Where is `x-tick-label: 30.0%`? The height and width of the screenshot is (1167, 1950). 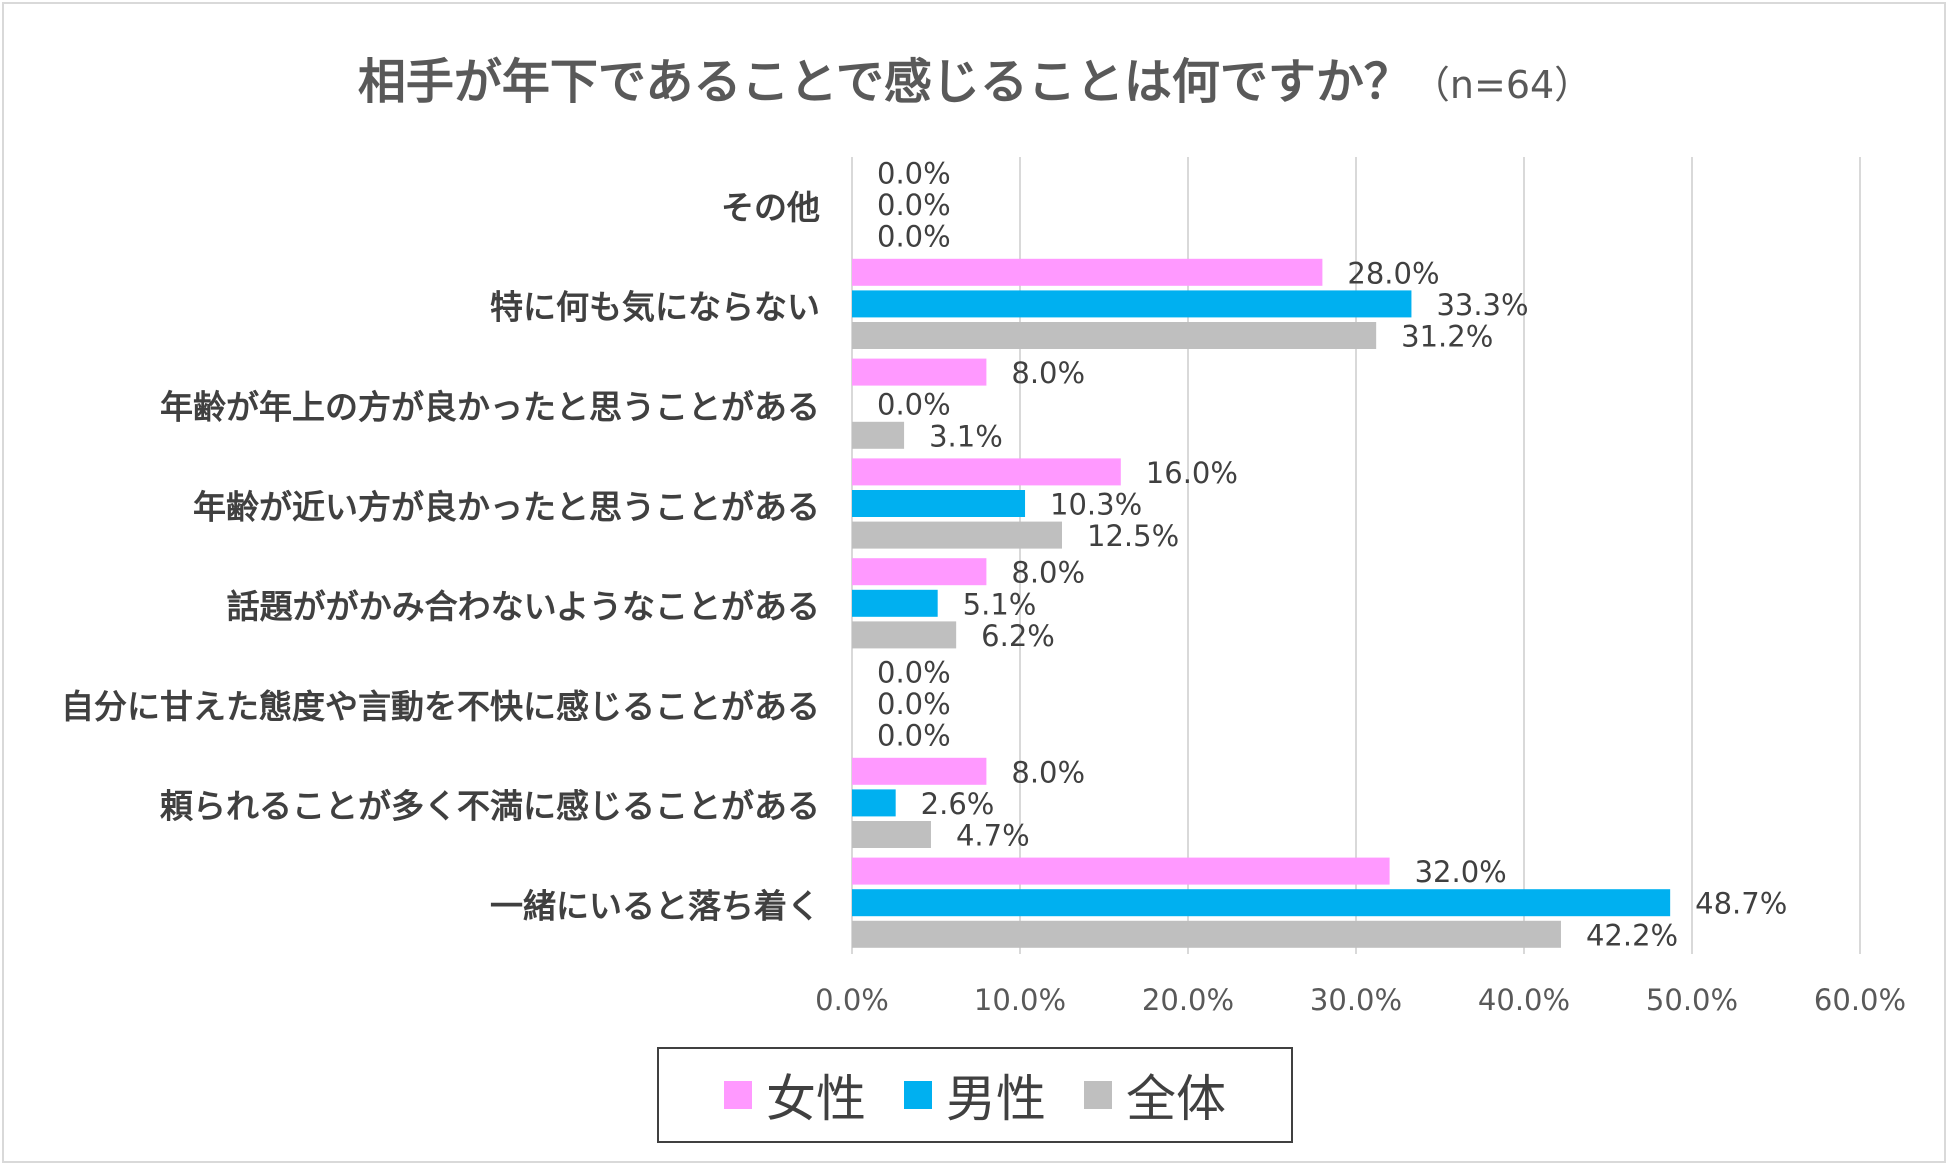 x-tick-label: 30.0% is located at coordinates (1356, 1000).